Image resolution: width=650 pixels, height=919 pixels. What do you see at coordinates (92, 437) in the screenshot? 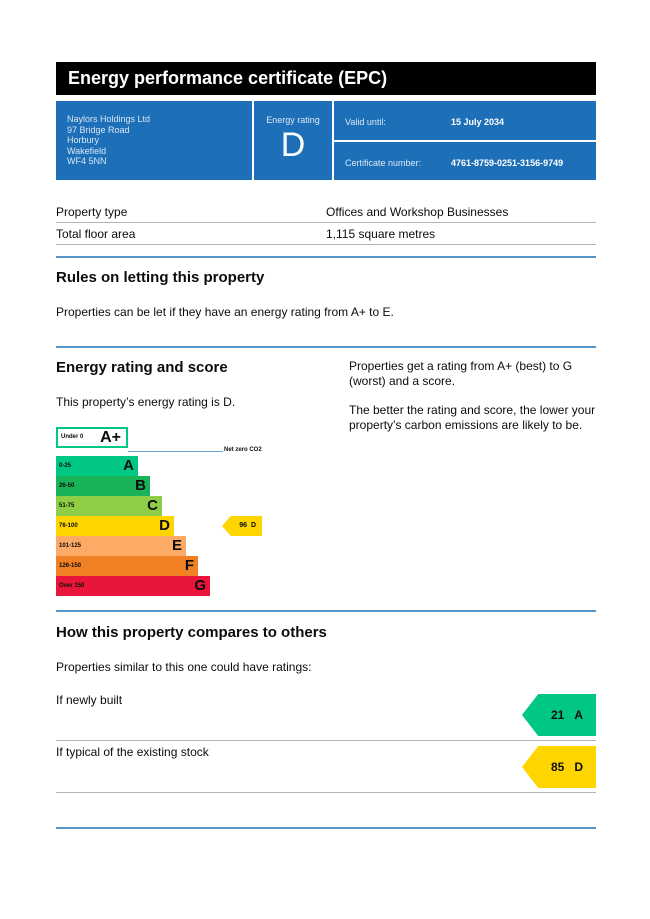
I see `rating-band: Under 0 A+` at bounding box center [92, 437].